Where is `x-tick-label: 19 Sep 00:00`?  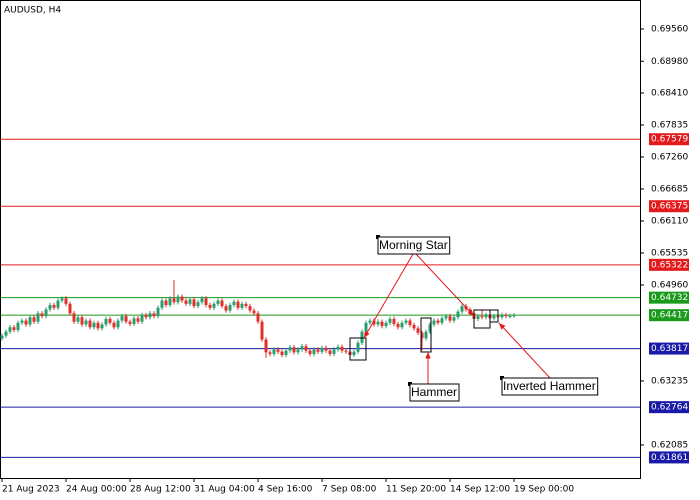 x-tick-label: 19 Sep 00:00 is located at coordinates (544, 490).